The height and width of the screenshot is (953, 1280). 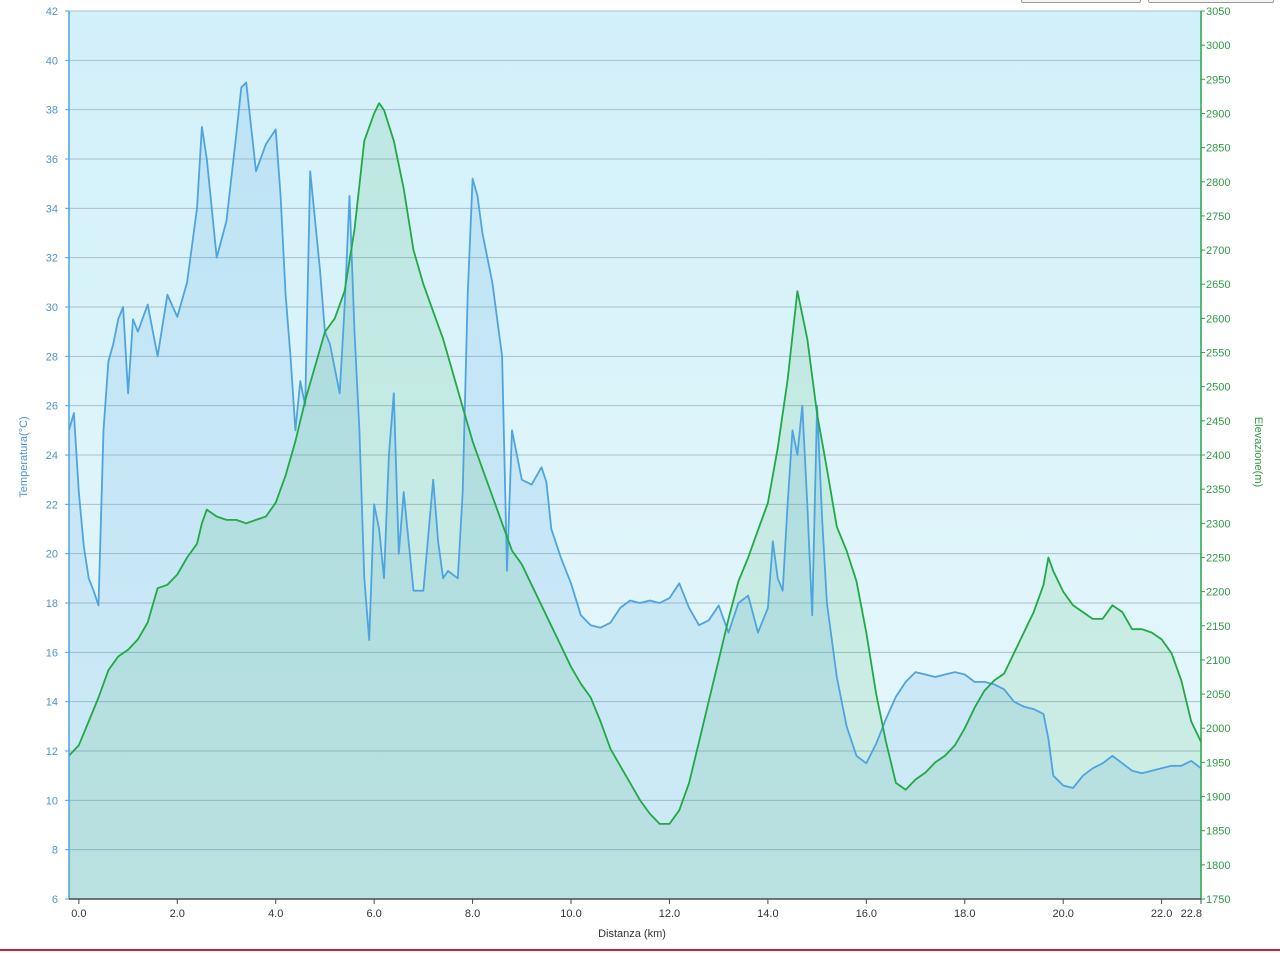 What do you see at coordinates (570, 914) in the screenshot?
I see `x-tick-label: 10.0` at bounding box center [570, 914].